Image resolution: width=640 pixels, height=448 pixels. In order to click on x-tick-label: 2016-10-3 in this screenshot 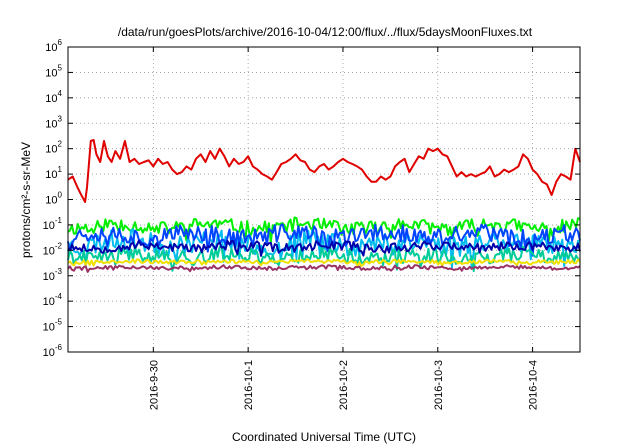, I will do `click(439, 385)`.